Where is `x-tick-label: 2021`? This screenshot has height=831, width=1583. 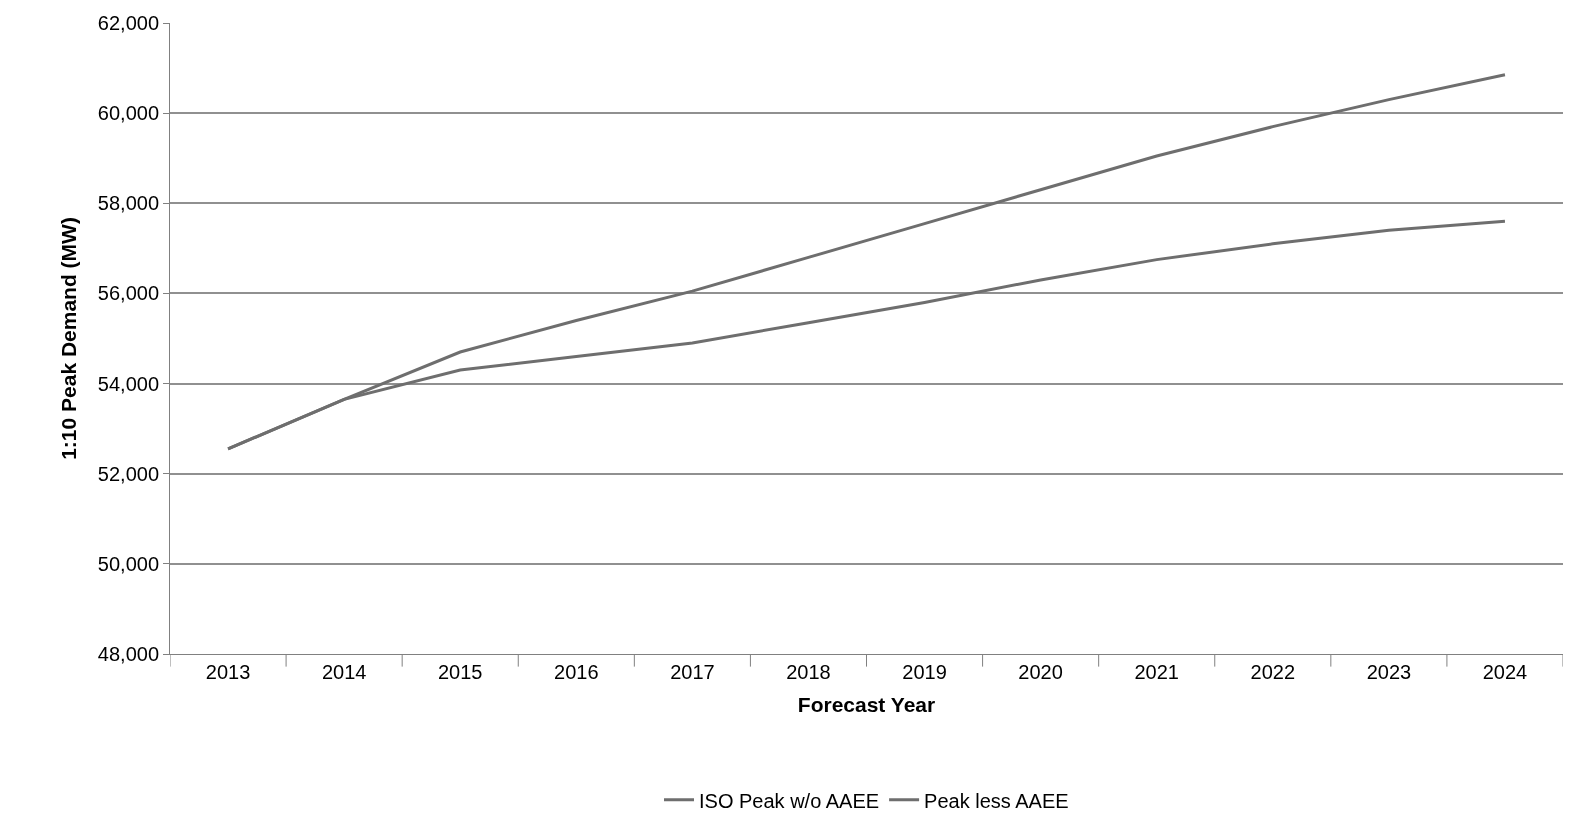 x-tick-label: 2021 is located at coordinates (1156, 672).